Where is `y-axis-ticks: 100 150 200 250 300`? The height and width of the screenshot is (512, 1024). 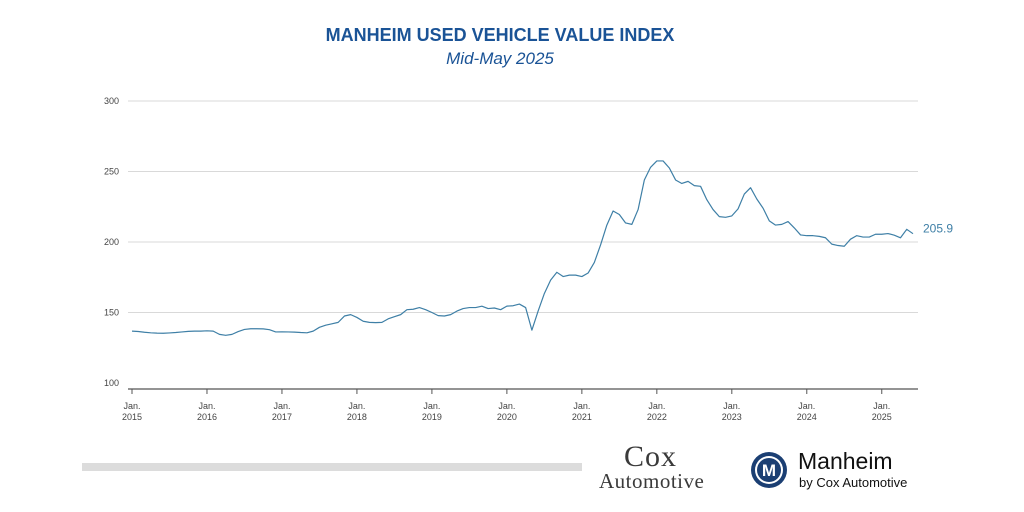 y-axis-ticks: 100 150 200 250 300 is located at coordinates (111, 242).